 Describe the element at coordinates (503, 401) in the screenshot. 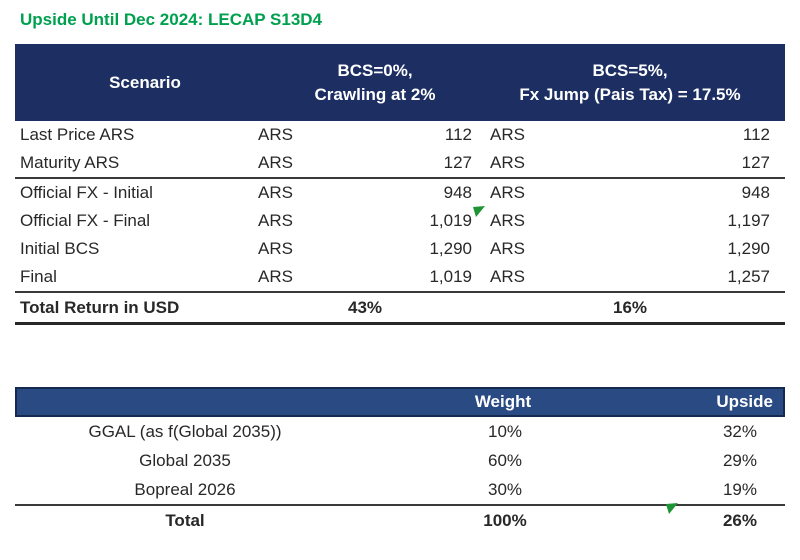

I see `header-weight: Weight` at that location.